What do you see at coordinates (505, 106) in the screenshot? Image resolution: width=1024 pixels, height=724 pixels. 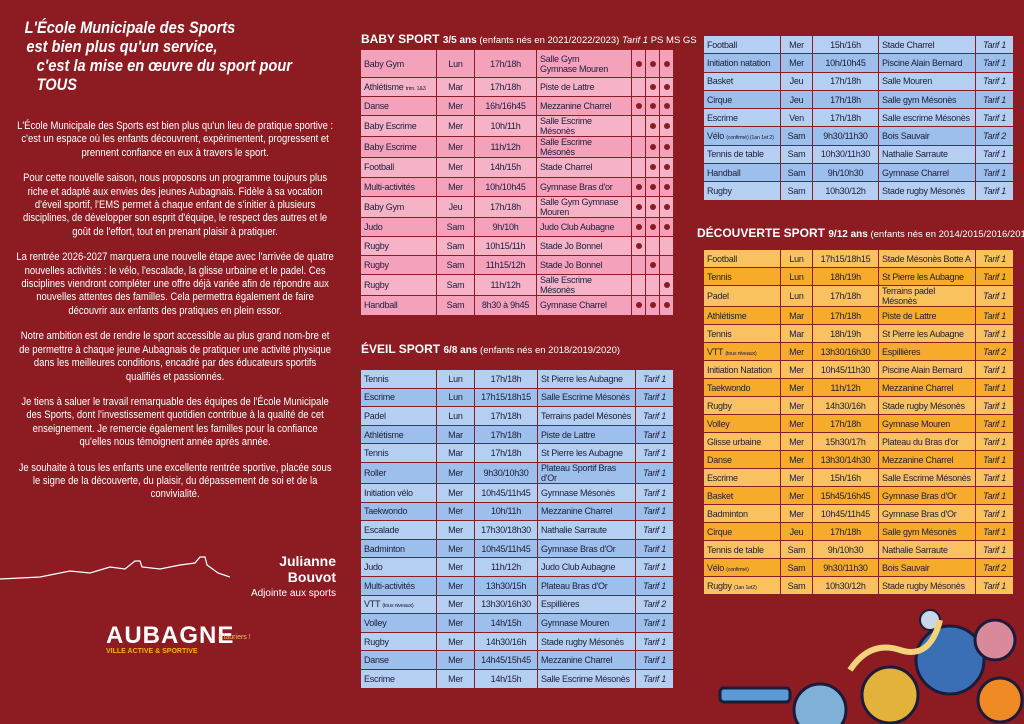 I see `time: 16h/16h45` at bounding box center [505, 106].